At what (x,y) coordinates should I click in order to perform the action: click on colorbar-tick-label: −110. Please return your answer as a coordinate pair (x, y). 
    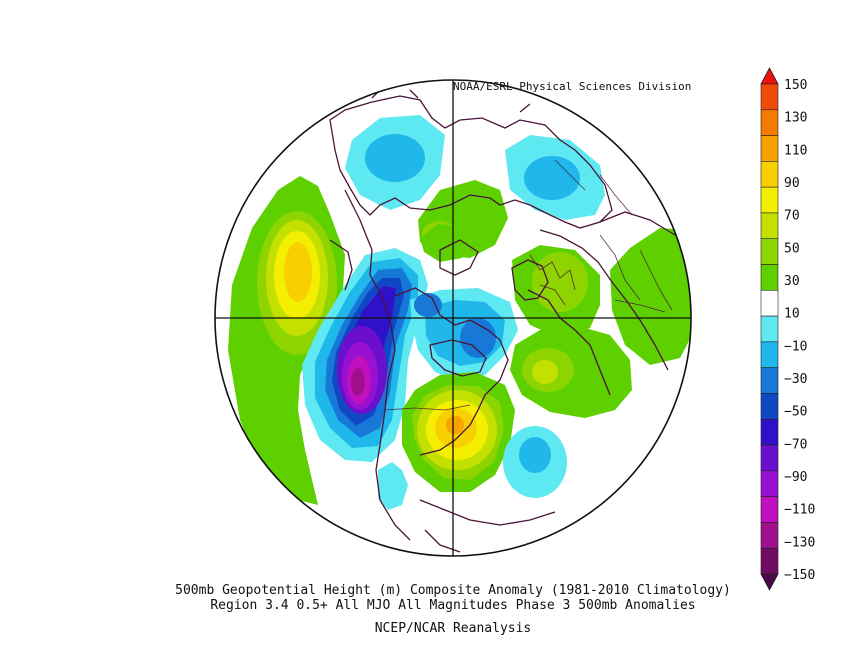
    Looking at the image, I should click on (799, 510).